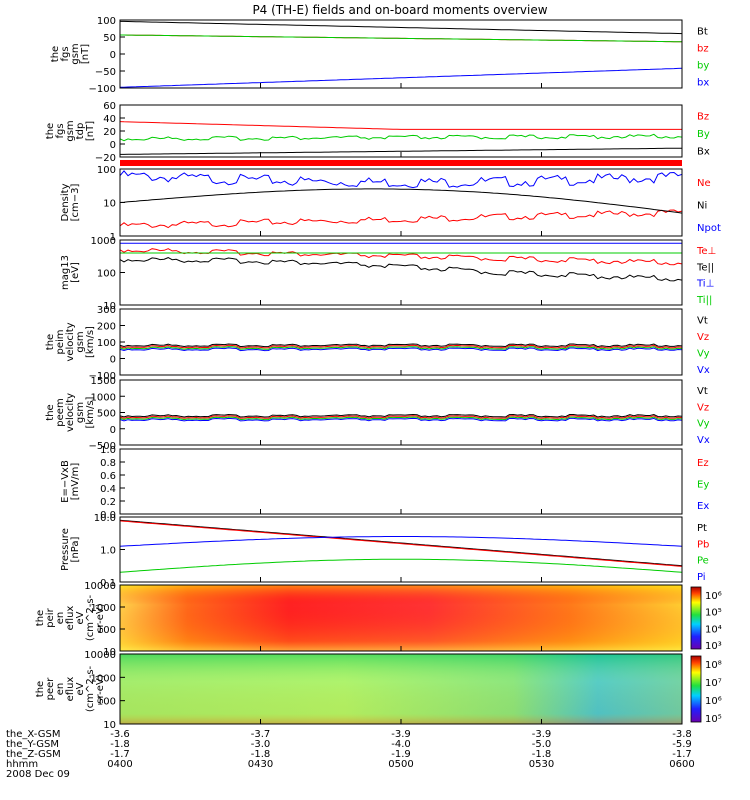 Image resolution: width=750 pixels, height=800 pixels. Describe the element at coordinates (105, 158) in the screenshot. I see `y-tick-label: −20` at that location.